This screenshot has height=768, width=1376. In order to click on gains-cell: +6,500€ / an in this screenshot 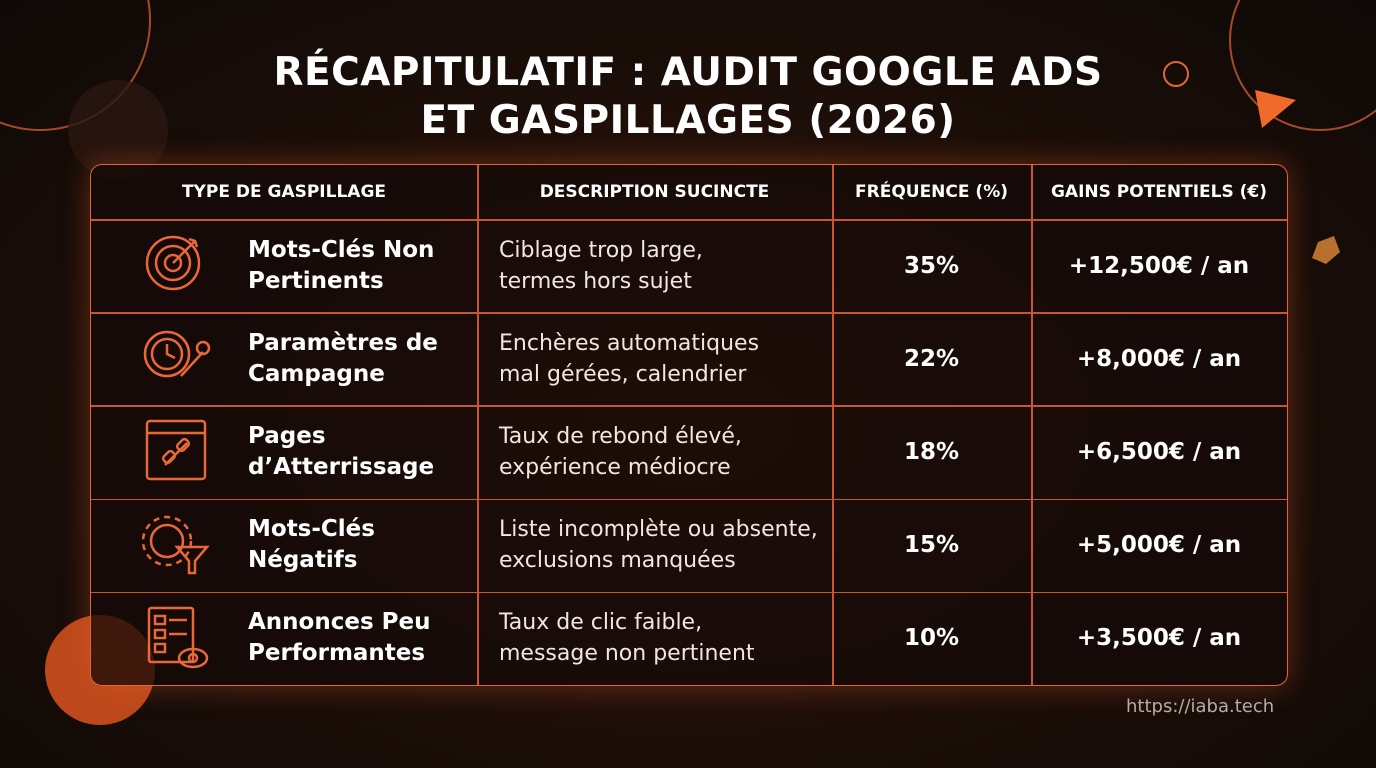, I will do `click(1159, 451)`.